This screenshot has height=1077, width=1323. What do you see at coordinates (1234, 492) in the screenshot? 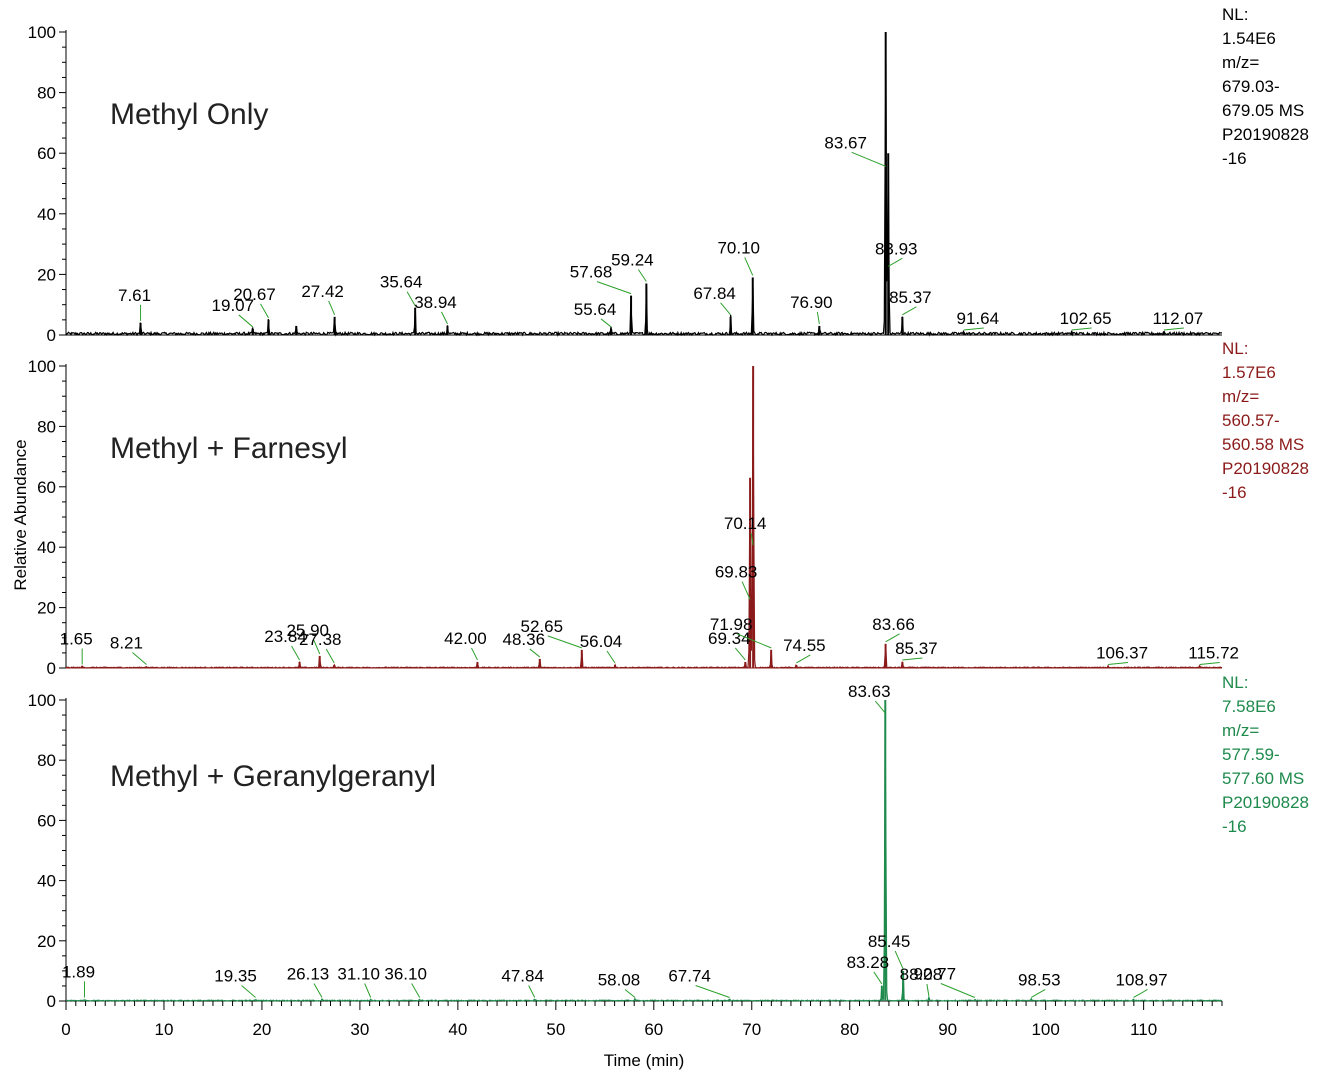
I see `nl-info-1-6: -16` at bounding box center [1234, 492].